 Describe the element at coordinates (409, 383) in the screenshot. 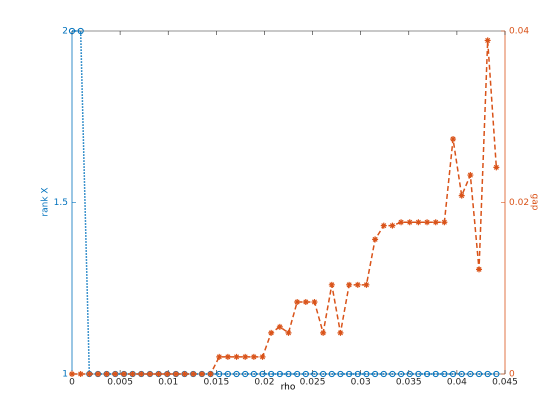

I see `x-tick-label: 0.035` at that location.